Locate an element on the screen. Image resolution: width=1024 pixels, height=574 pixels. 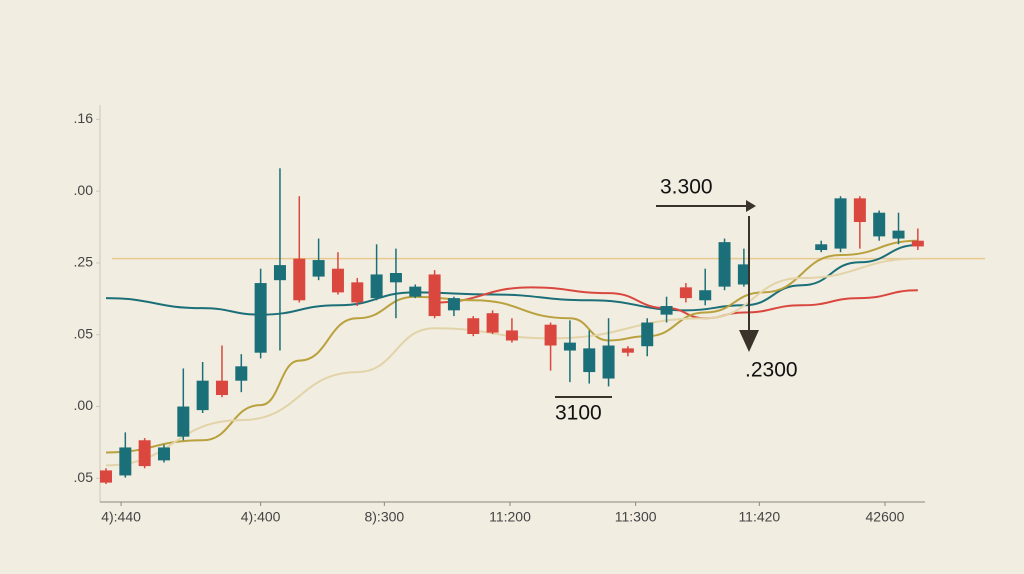
x-tick-label: 11:200 is located at coordinates (510, 517).